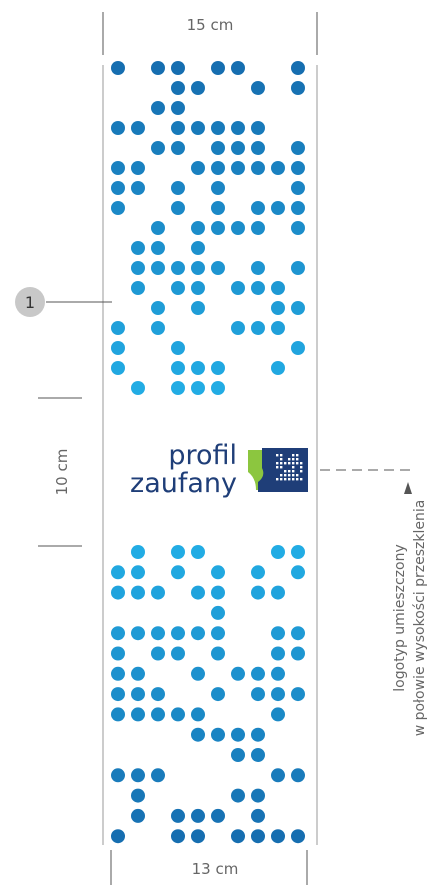 Image resolution: width=430 pixels, height=886 pixels. What do you see at coordinates (400, 617) in the screenshot?
I see `note-text: logotyp umieszczony` at bounding box center [400, 617].